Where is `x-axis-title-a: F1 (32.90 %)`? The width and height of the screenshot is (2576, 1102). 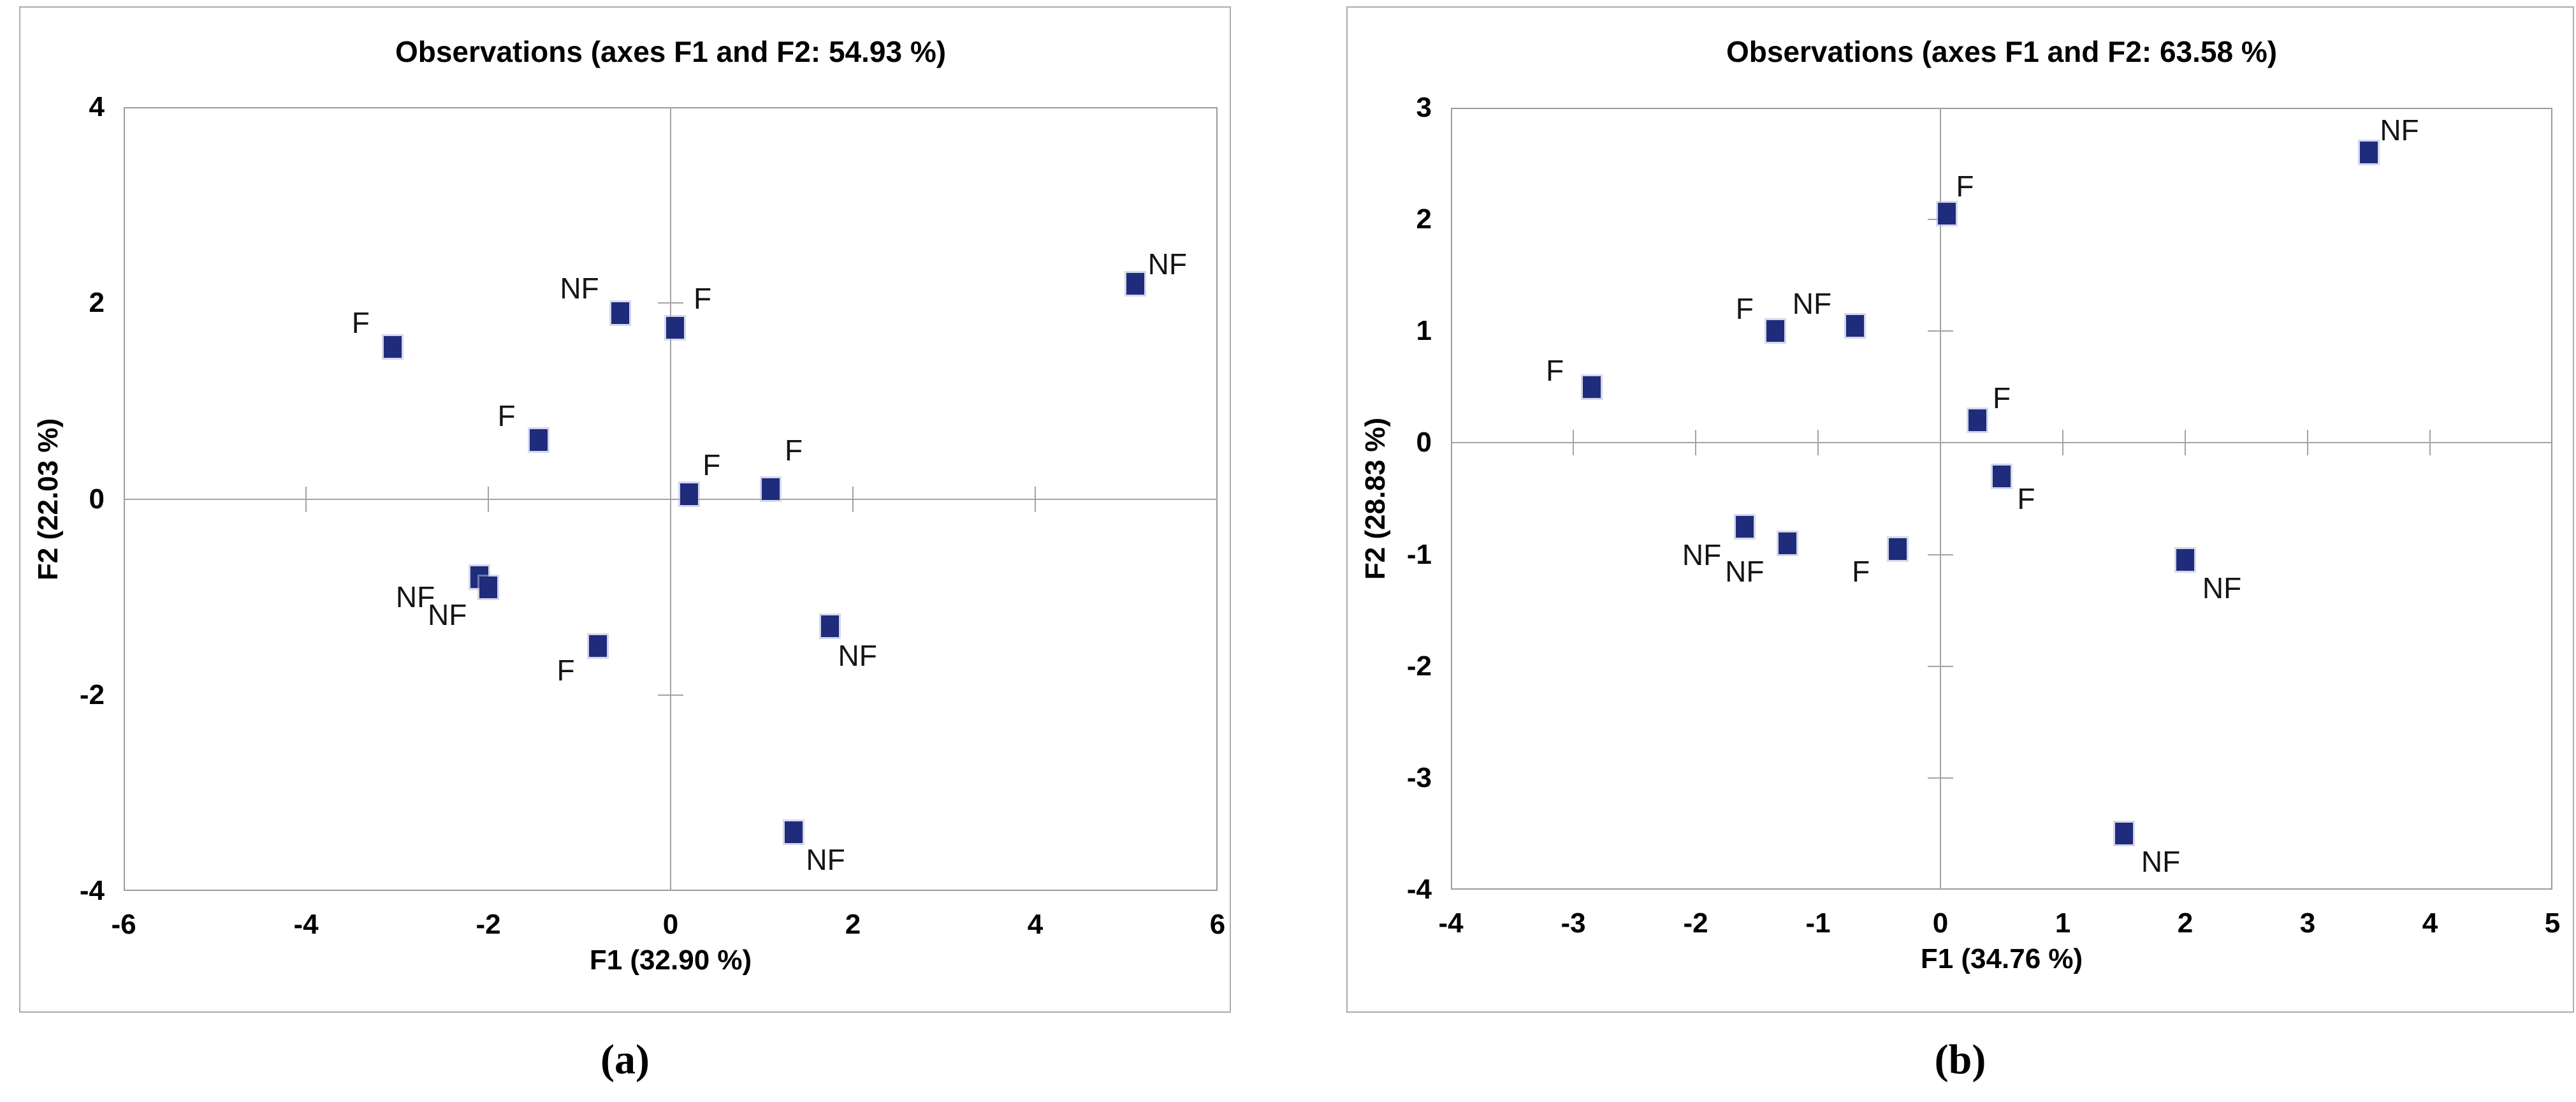 x-axis-title-a: F1 (32.90 %) is located at coordinates (670, 960).